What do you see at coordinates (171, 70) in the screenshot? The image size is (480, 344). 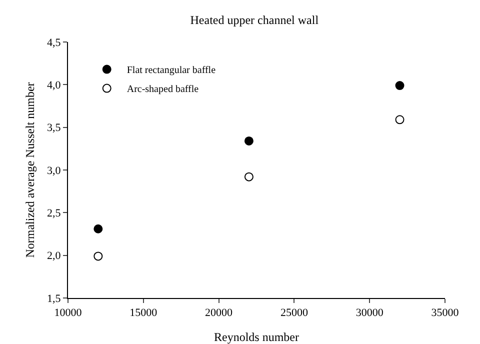 I see `legend-label: Flat rectangular baffle` at bounding box center [171, 70].